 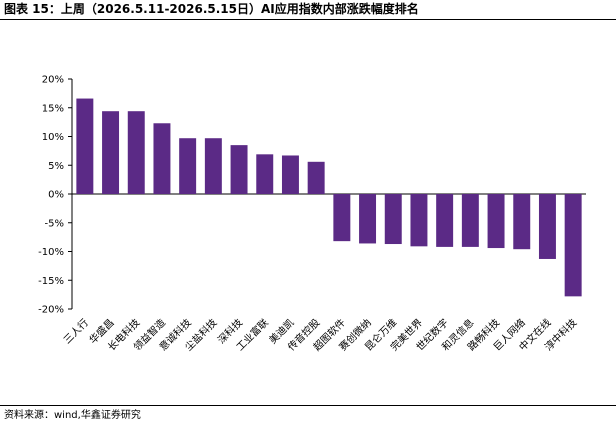 I want to click on y-tick-label: 5%, so click(x=56, y=166).